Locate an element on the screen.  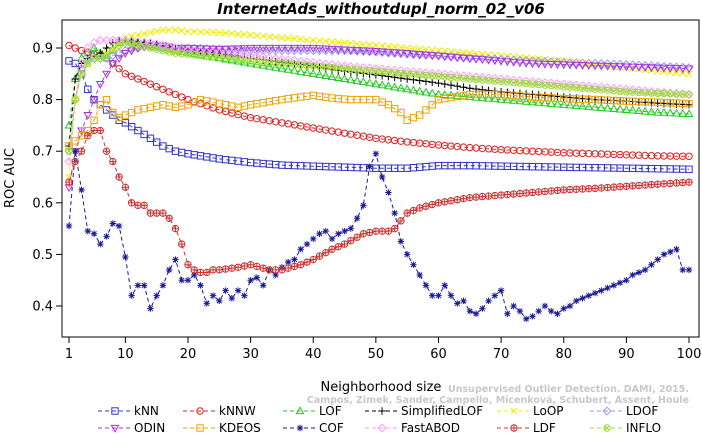
x-tick-label-40: 40 is located at coordinates (313, 354).